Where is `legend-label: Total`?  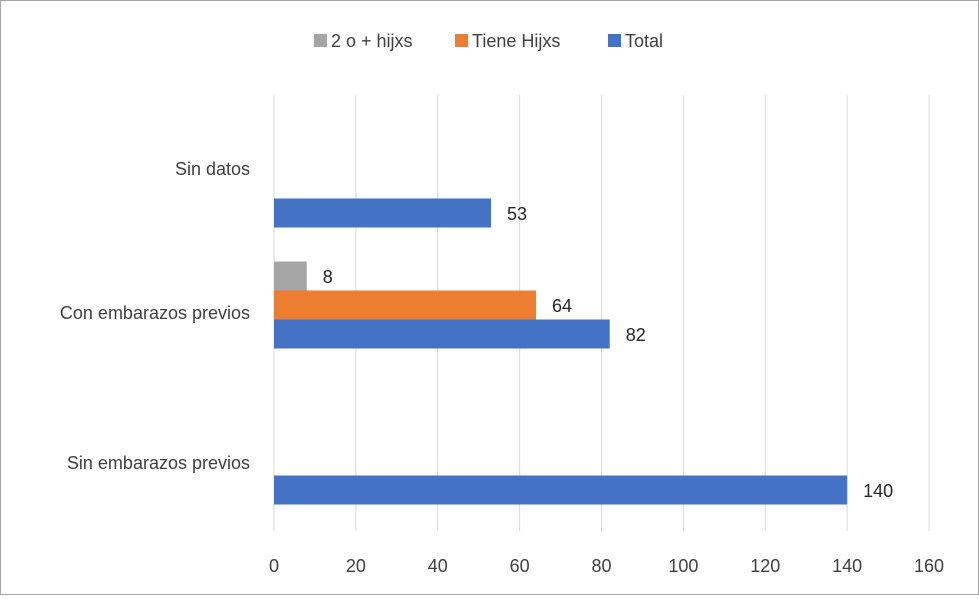 legend-label: Total is located at coordinates (644, 41).